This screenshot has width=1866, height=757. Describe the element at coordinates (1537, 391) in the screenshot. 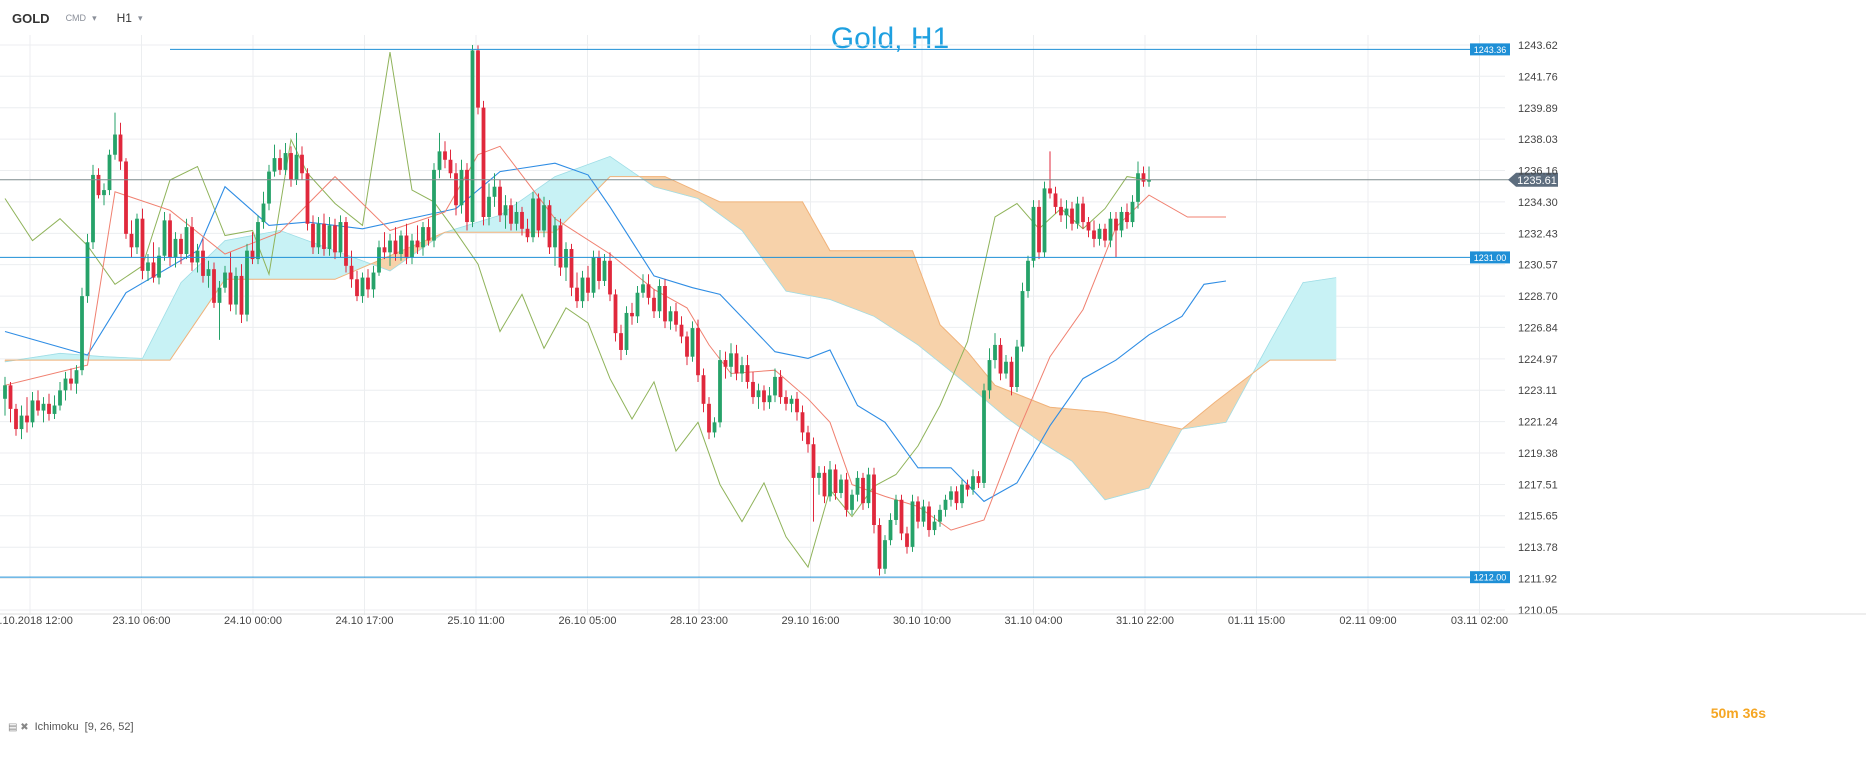

I see `y-axis-tick-label: 1223.11` at that location.